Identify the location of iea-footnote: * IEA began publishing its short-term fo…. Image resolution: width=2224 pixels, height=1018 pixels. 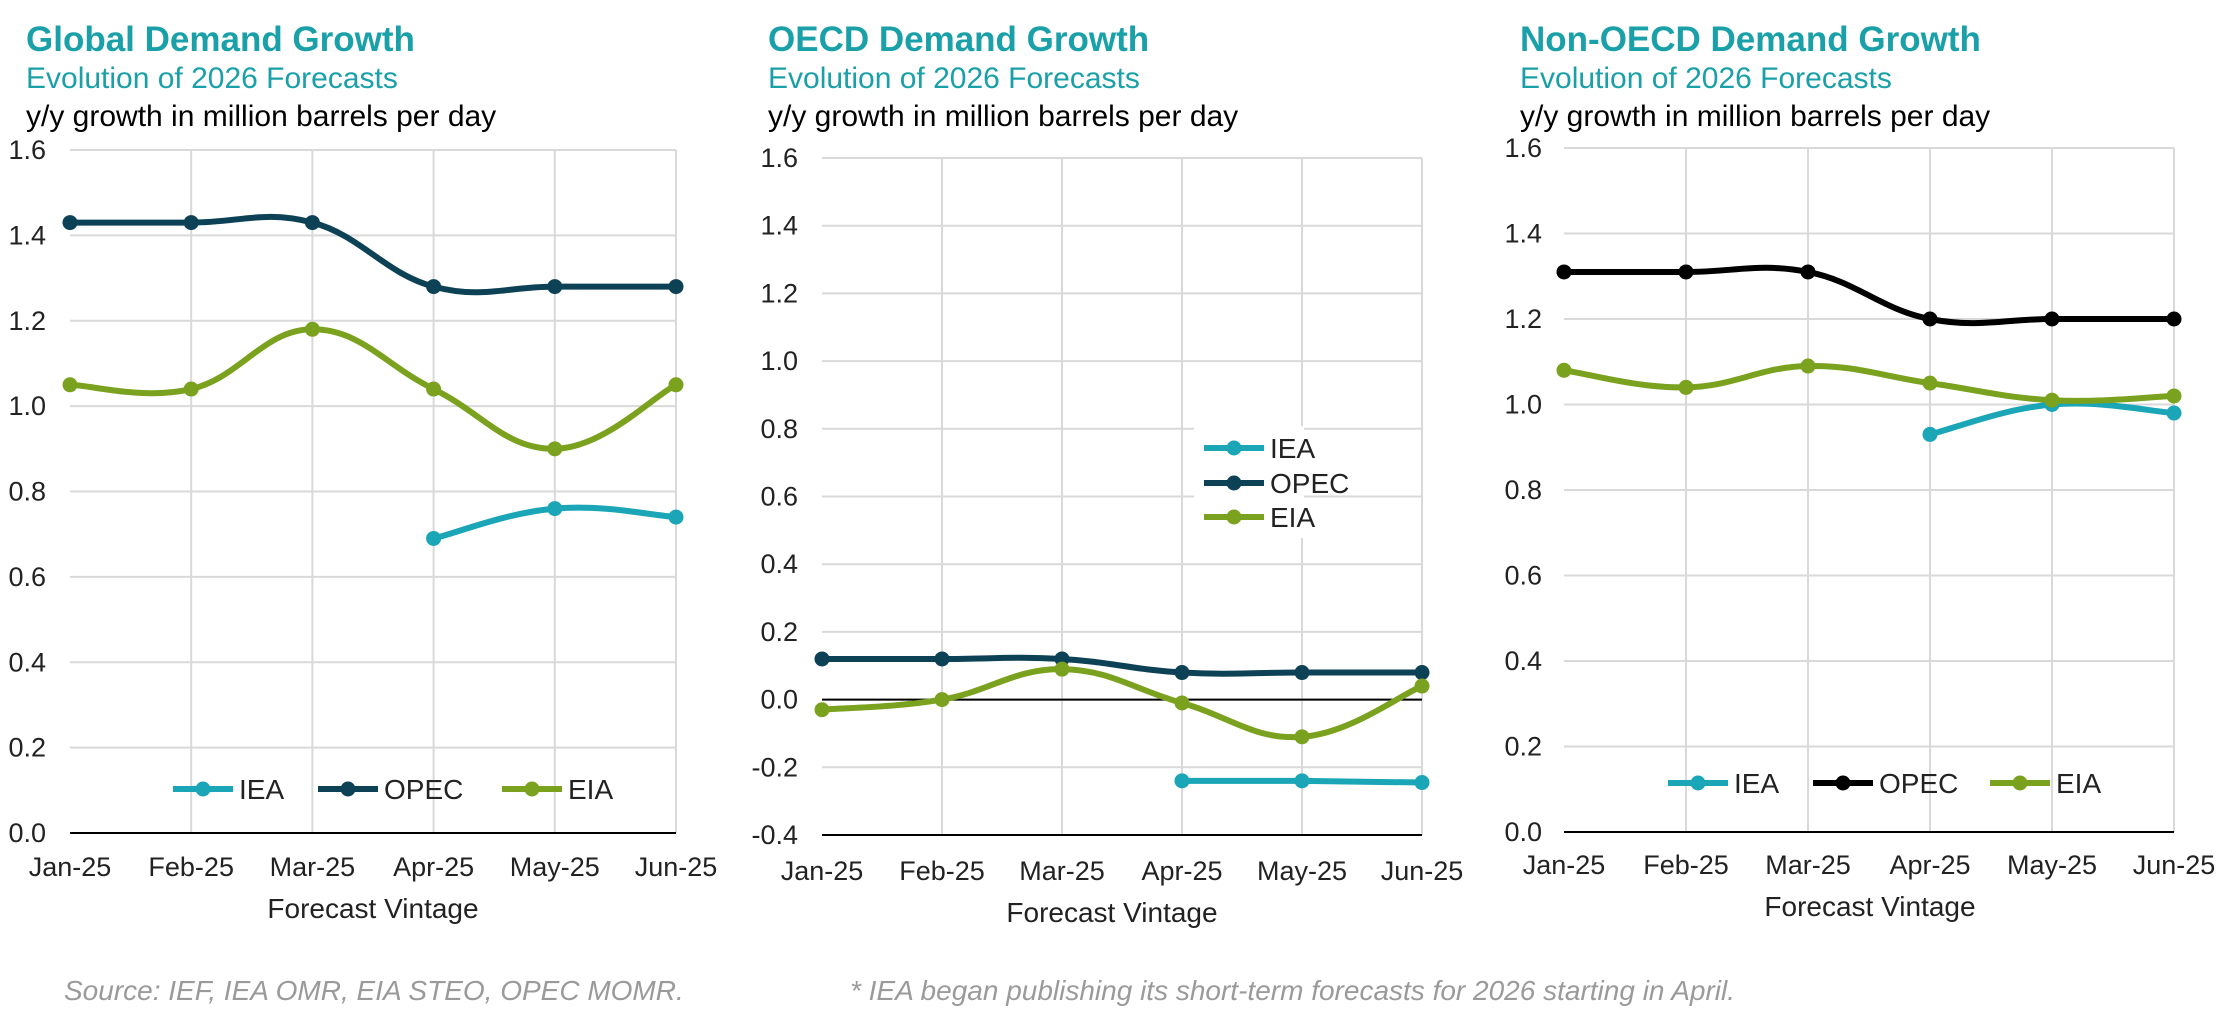
(1293, 990).